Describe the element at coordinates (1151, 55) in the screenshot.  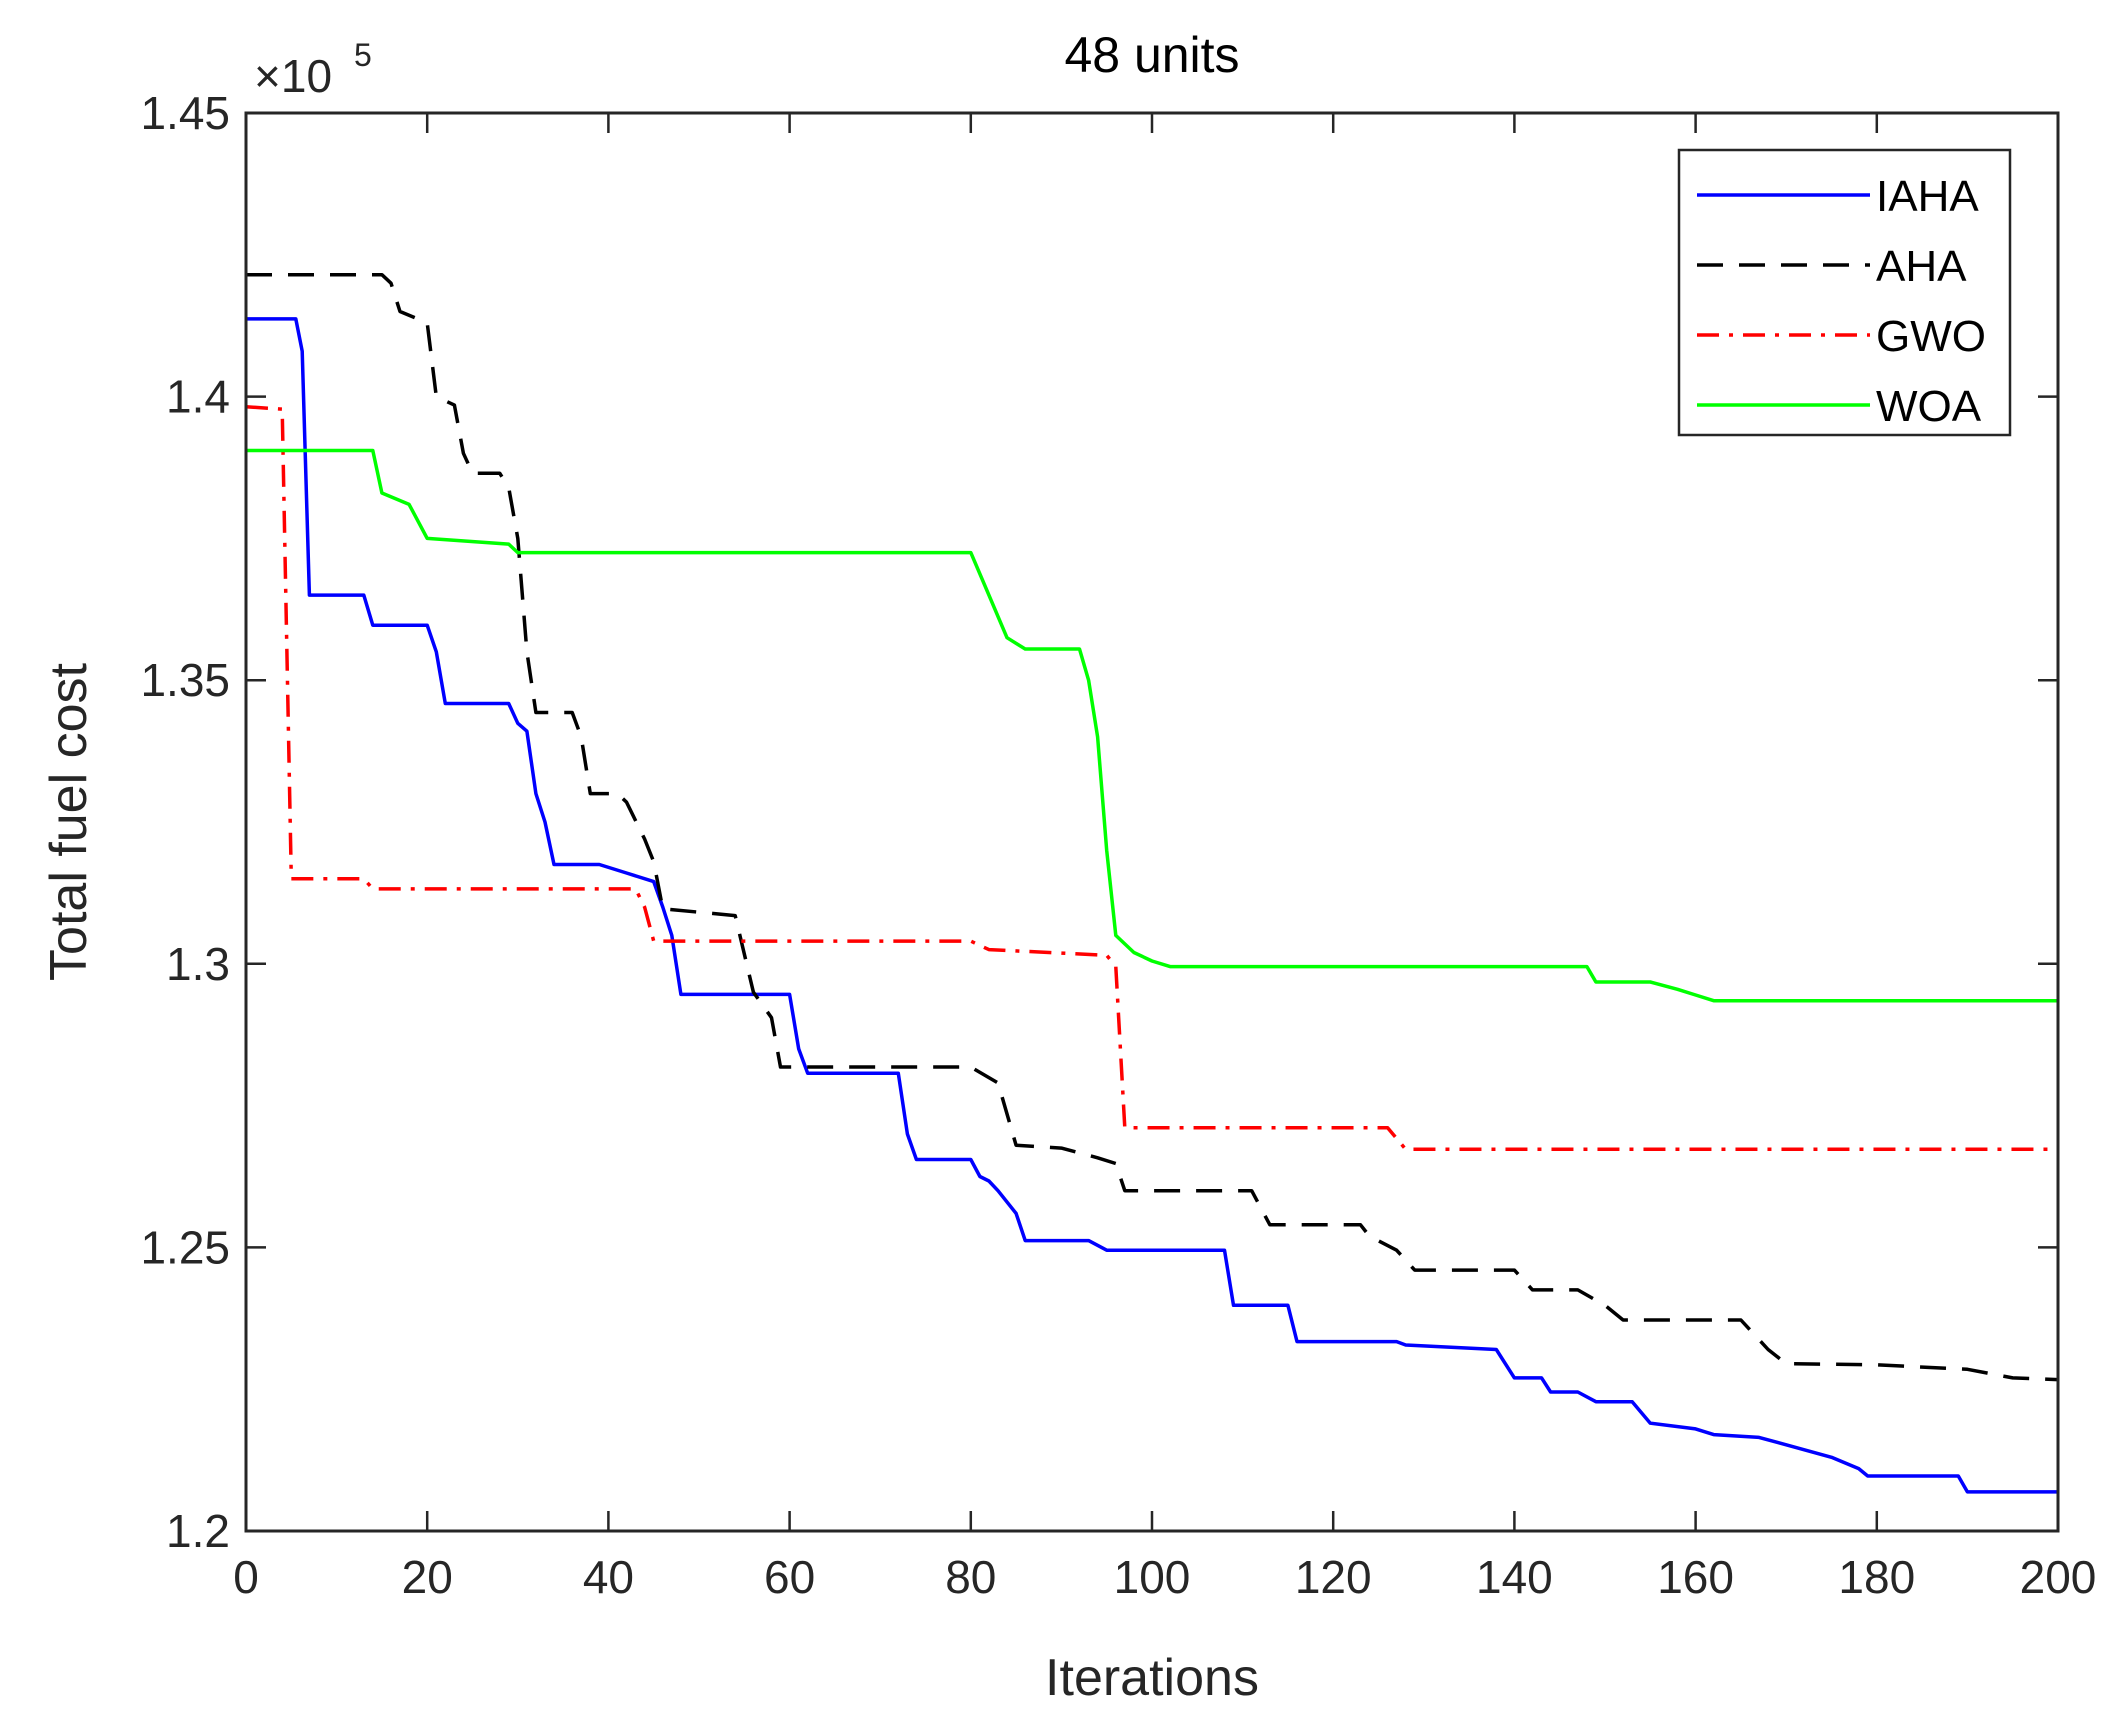
I see `chart-title: 48 units` at that location.